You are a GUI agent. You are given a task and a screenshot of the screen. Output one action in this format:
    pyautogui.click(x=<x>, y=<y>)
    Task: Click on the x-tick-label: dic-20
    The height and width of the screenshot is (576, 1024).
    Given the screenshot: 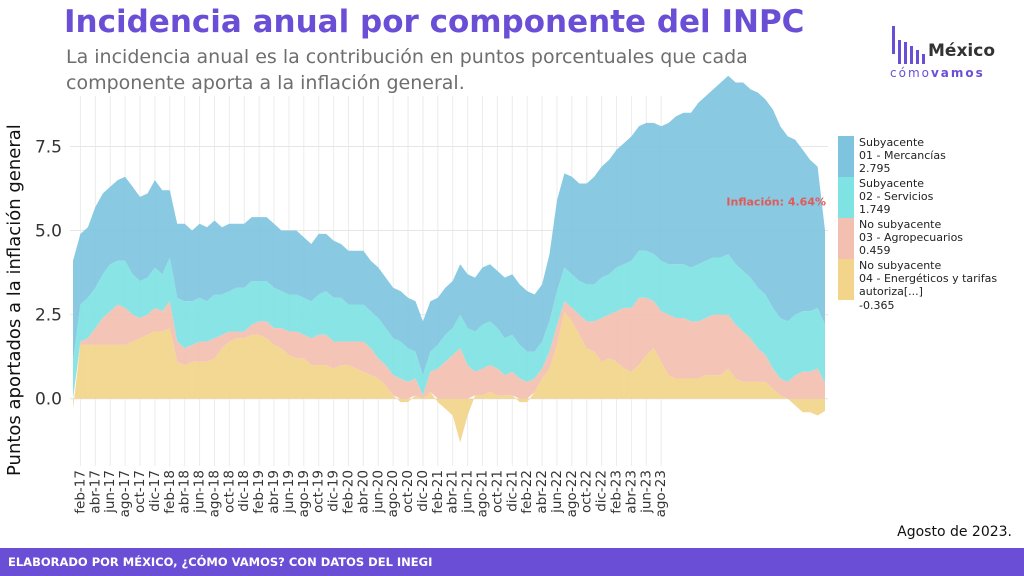 What is the action you would take?
    pyautogui.click(x=423, y=491)
    